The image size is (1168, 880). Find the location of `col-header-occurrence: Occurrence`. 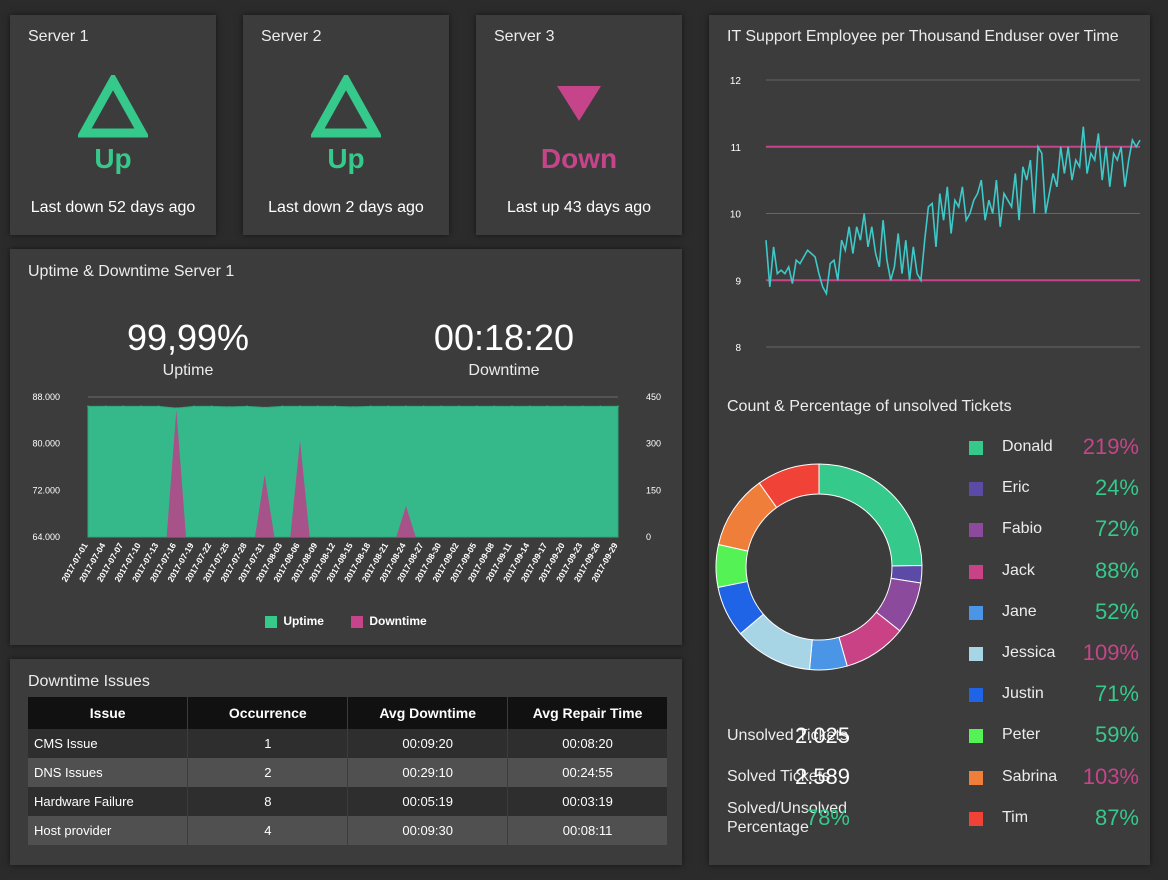

col-header-occurrence: Occurrence is located at coordinates (268, 713).